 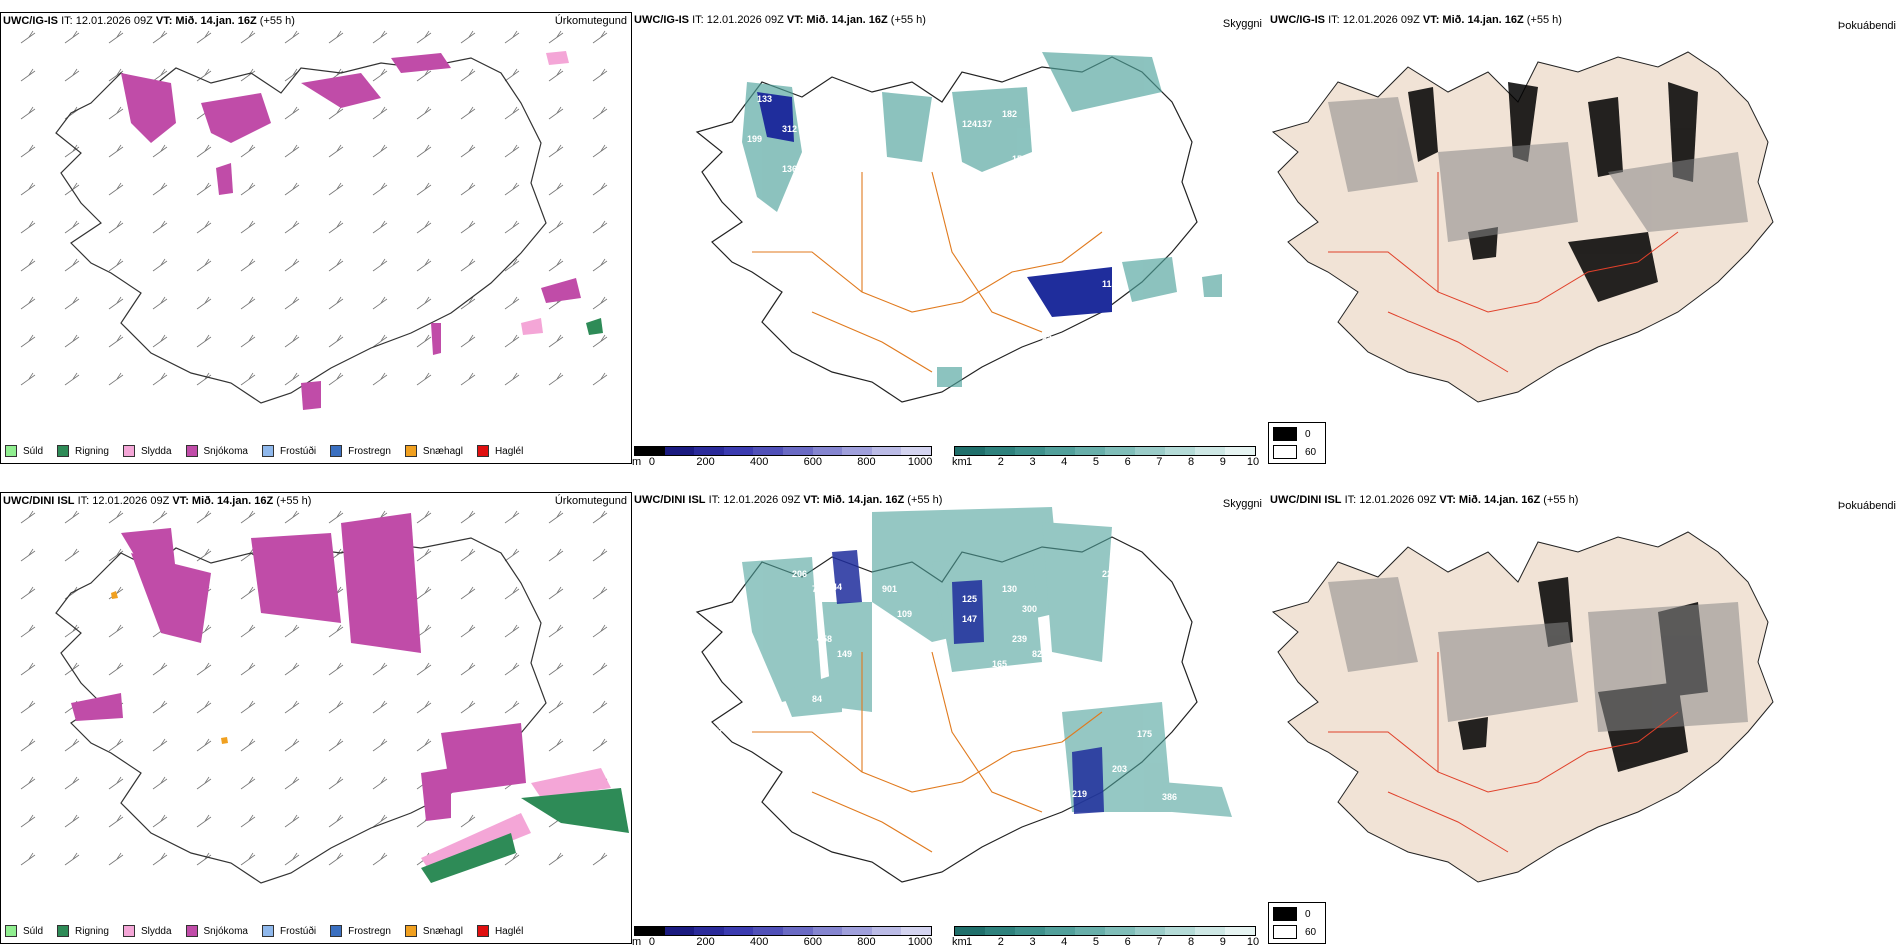 What do you see at coordinates (1105, 937) in the screenshot?
I see `colorbar-km: 1 2 3 4 5 6 7 8 9 10 km` at bounding box center [1105, 937].